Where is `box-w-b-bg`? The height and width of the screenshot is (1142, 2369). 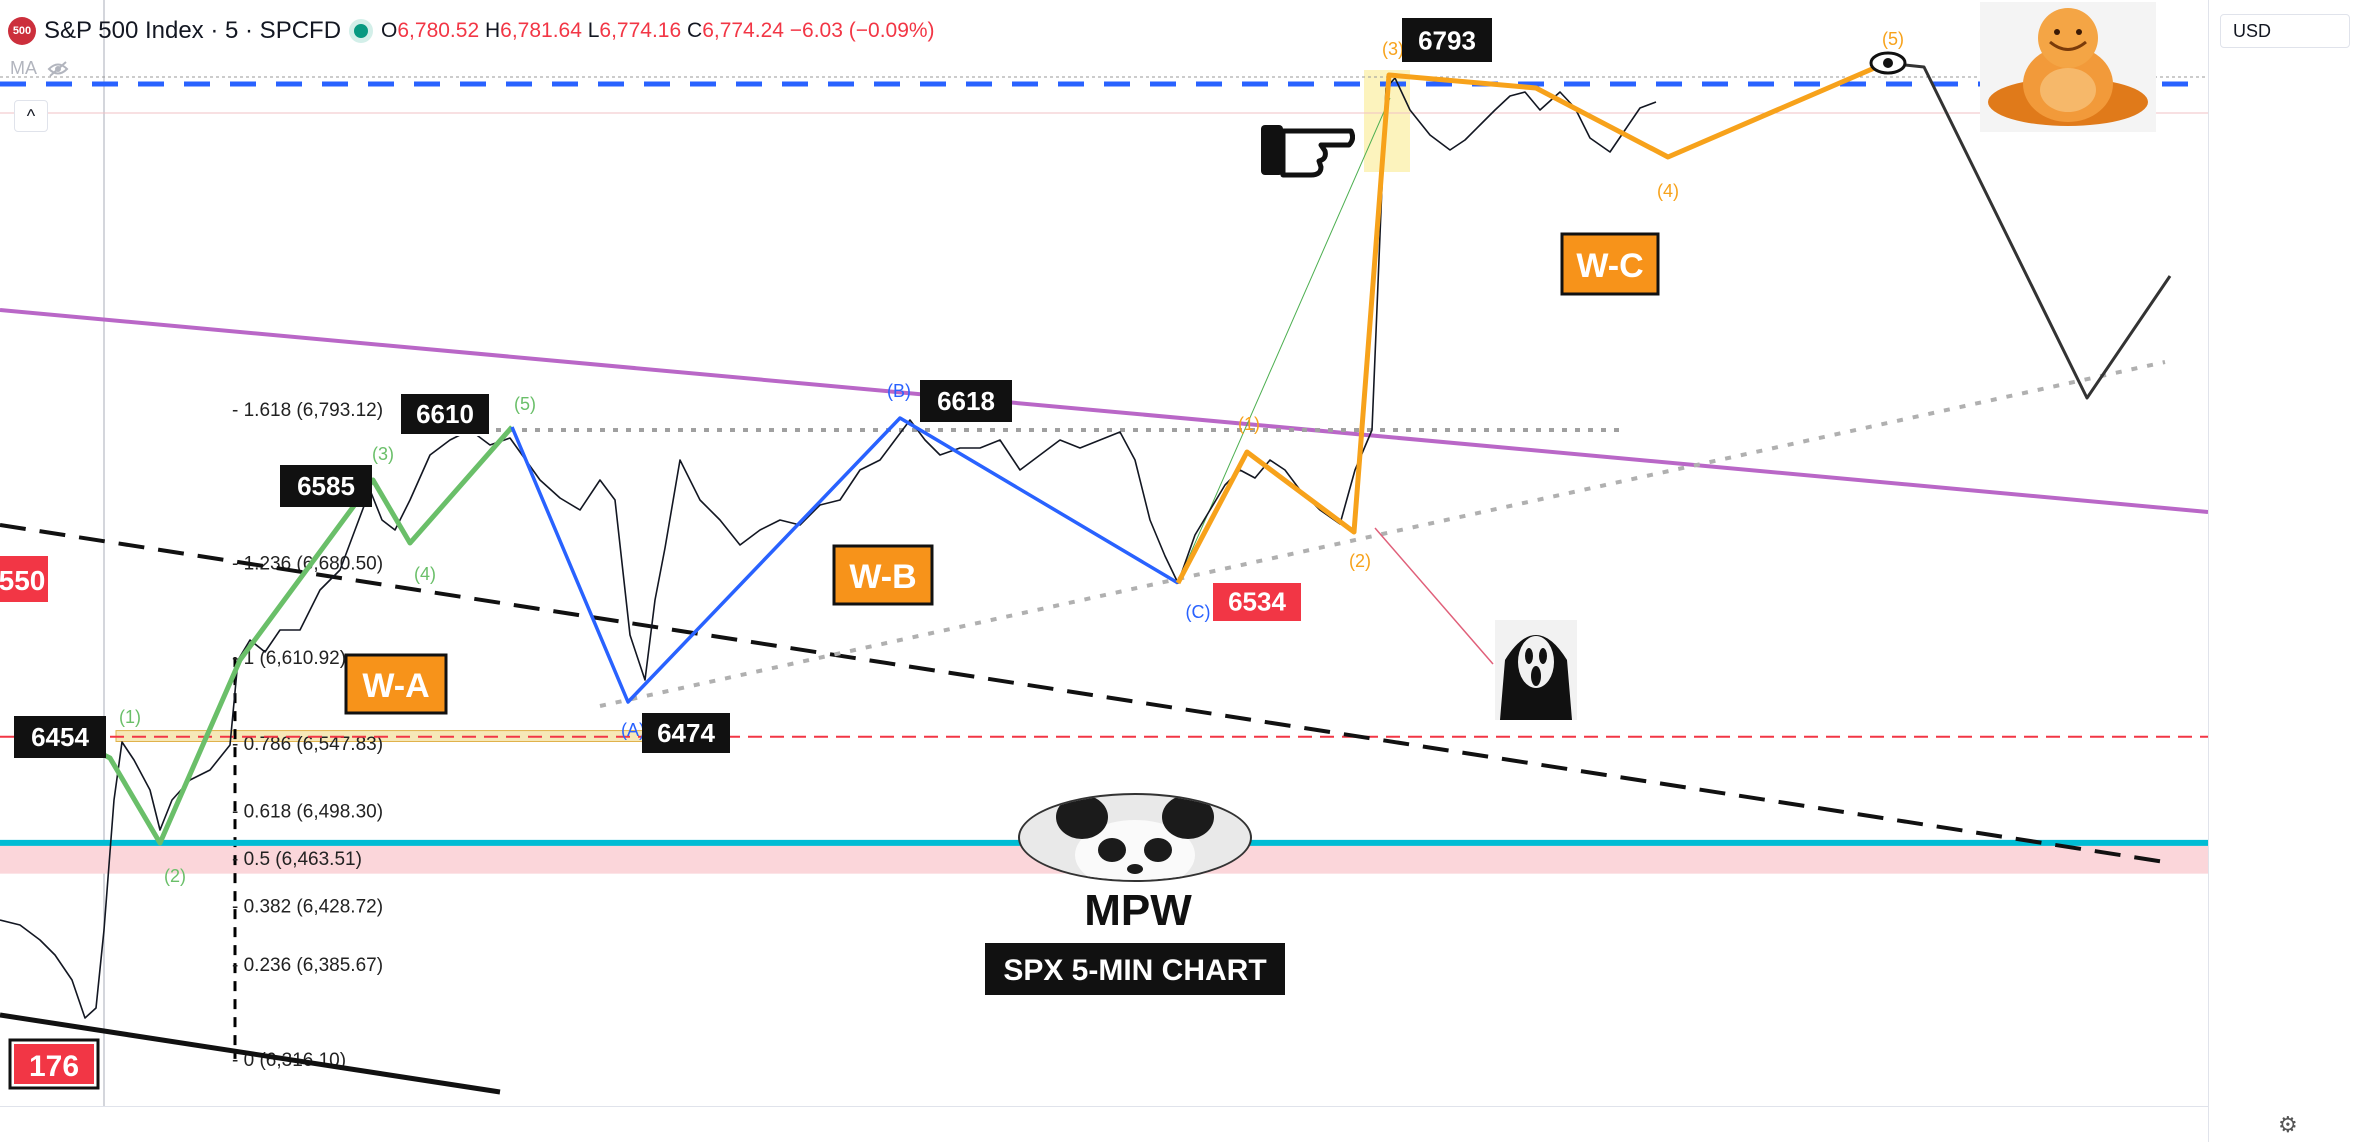
box-w-b-bg is located at coordinates (883, 575).